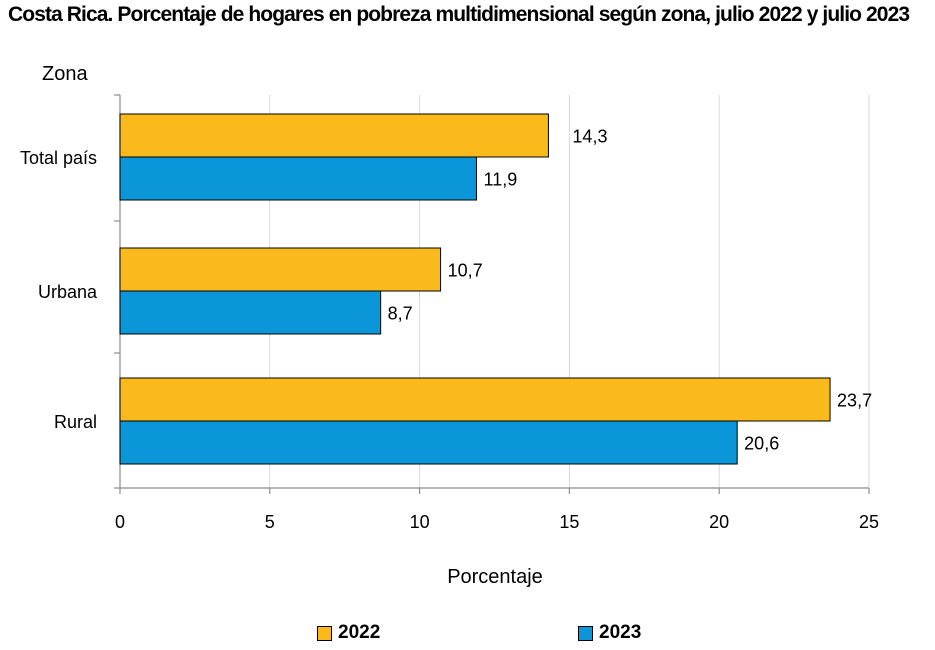  I want to click on x-tick-label-5: 5, so click(270, 522).